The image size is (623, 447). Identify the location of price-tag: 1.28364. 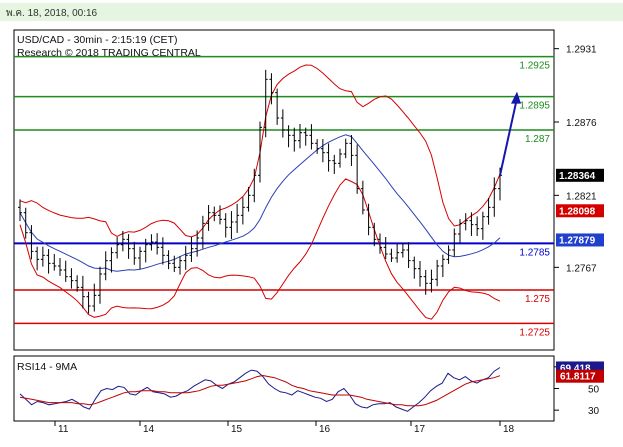
(580, 175).